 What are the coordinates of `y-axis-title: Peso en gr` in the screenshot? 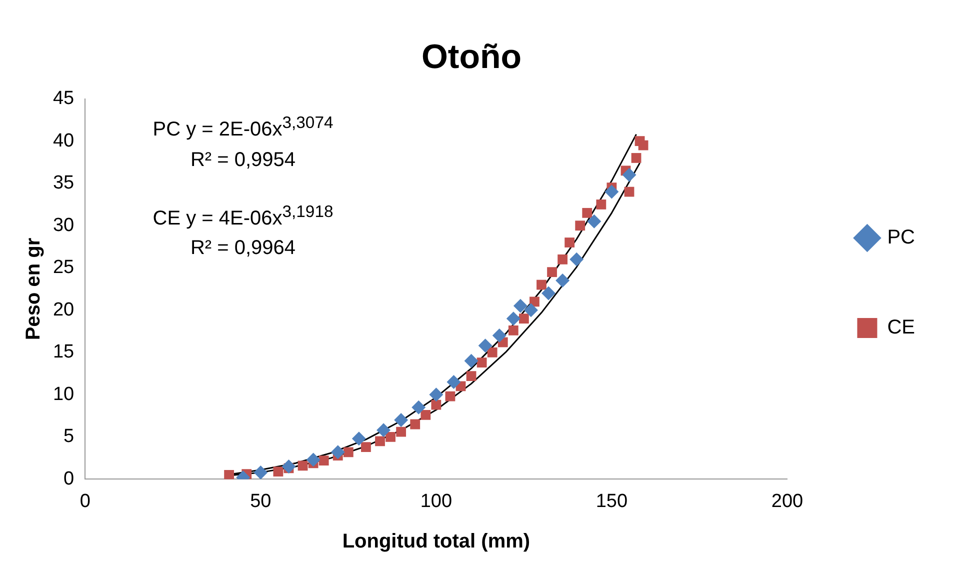 It's located at (33, 289).